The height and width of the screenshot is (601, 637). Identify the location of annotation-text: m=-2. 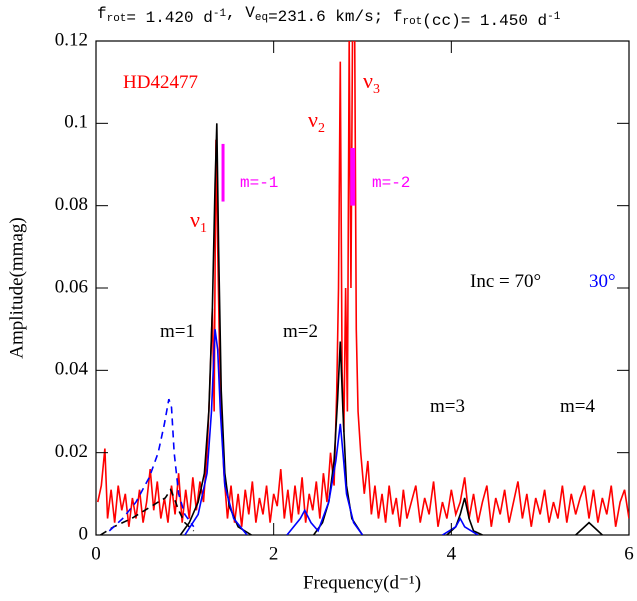
(391, 183).